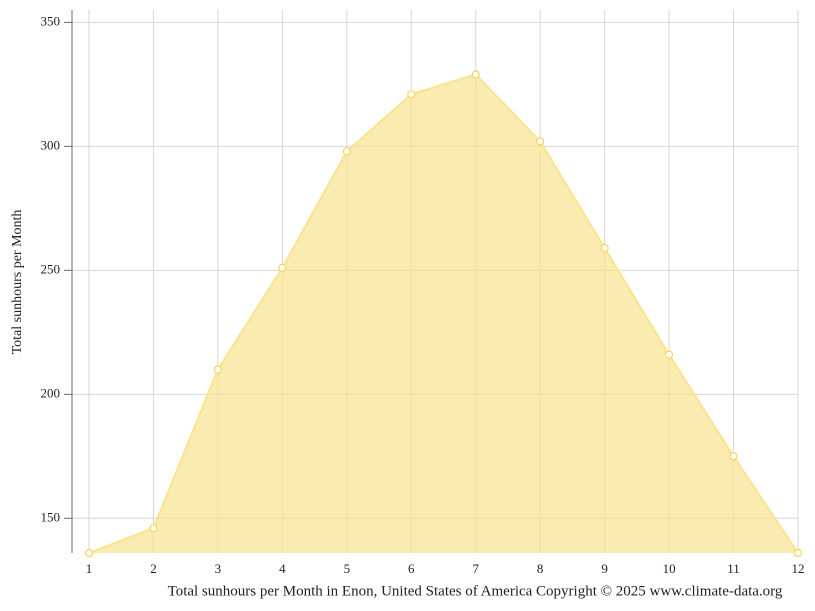  Describe the element at coordinates (51, 516) in the screenshot. I see `y-tick-label: 150` at that location.